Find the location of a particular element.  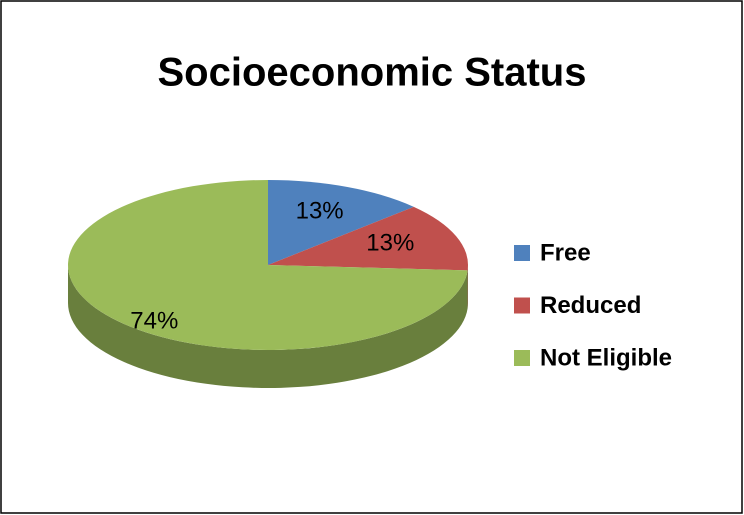

chart-title: Socioeconomic Status is located at coordinates (372, 73).